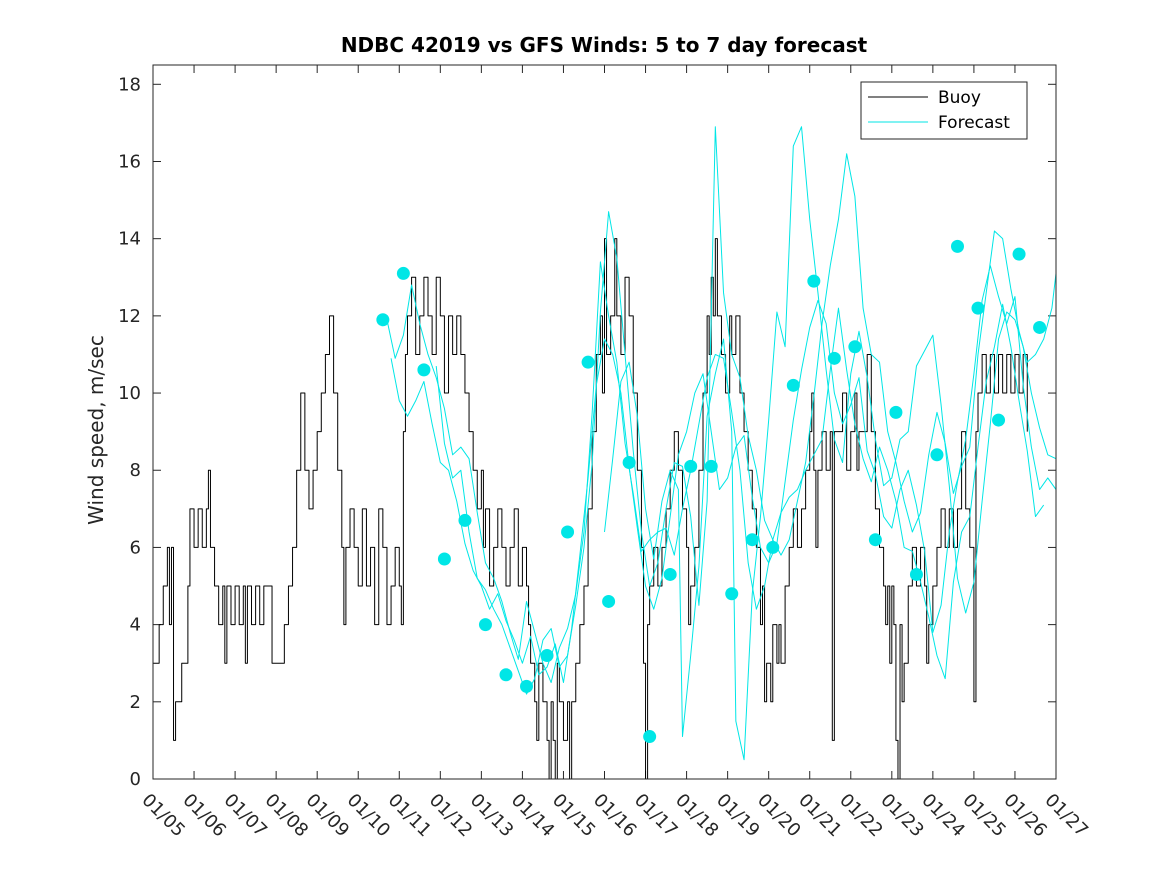 This screenshot has width=1167, height=875. Describe the element at coordinates (135, 470) in the screenshot. I see `y-tick-label: 8` at that location.